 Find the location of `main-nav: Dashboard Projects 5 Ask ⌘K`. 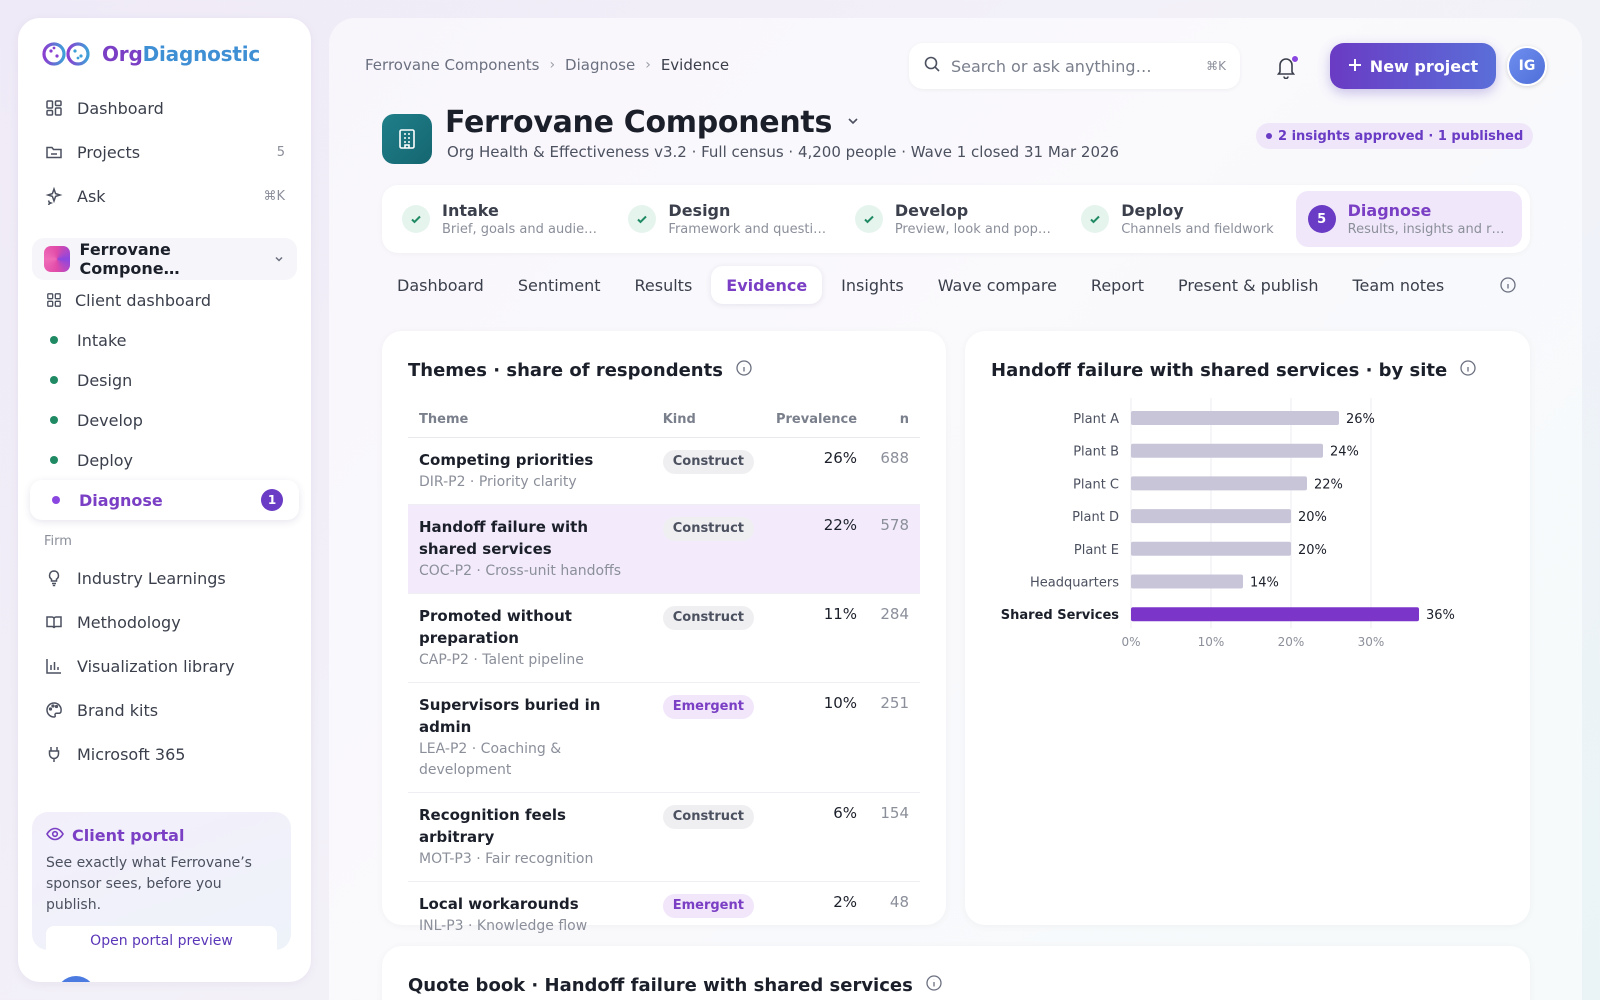

main-nav: Dashboard Projects 5 Ask ⌘K is located at coordinates (164, 152).